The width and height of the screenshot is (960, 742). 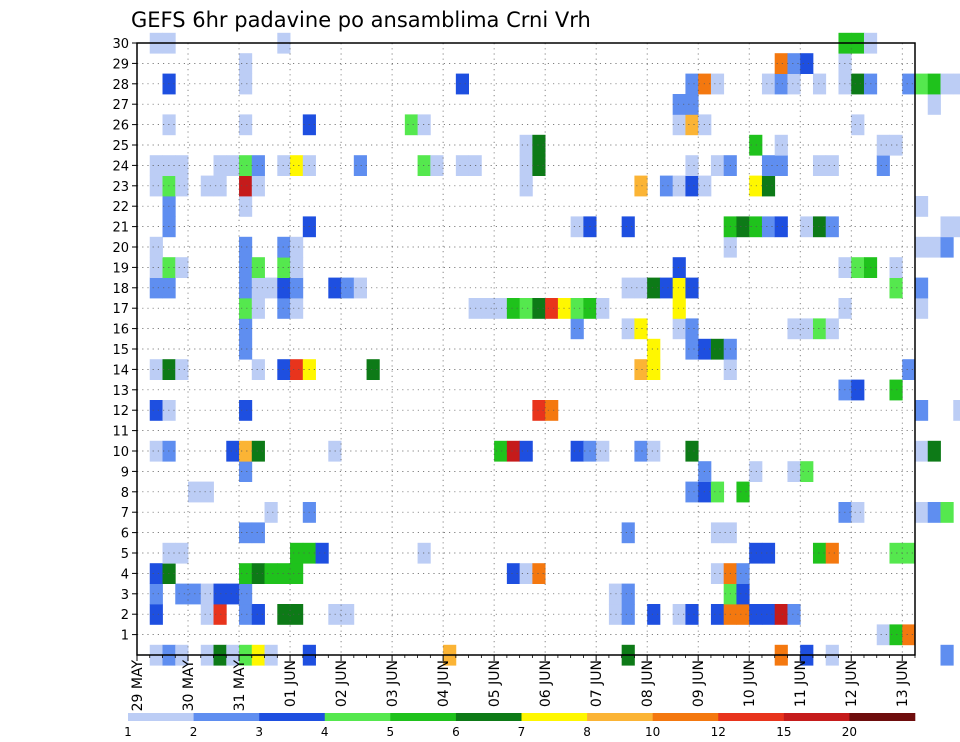 What do you see at coordinates (125, 636) in the screenshot?
I see `y-tick-label: 1` at bounding box center [125, 636].